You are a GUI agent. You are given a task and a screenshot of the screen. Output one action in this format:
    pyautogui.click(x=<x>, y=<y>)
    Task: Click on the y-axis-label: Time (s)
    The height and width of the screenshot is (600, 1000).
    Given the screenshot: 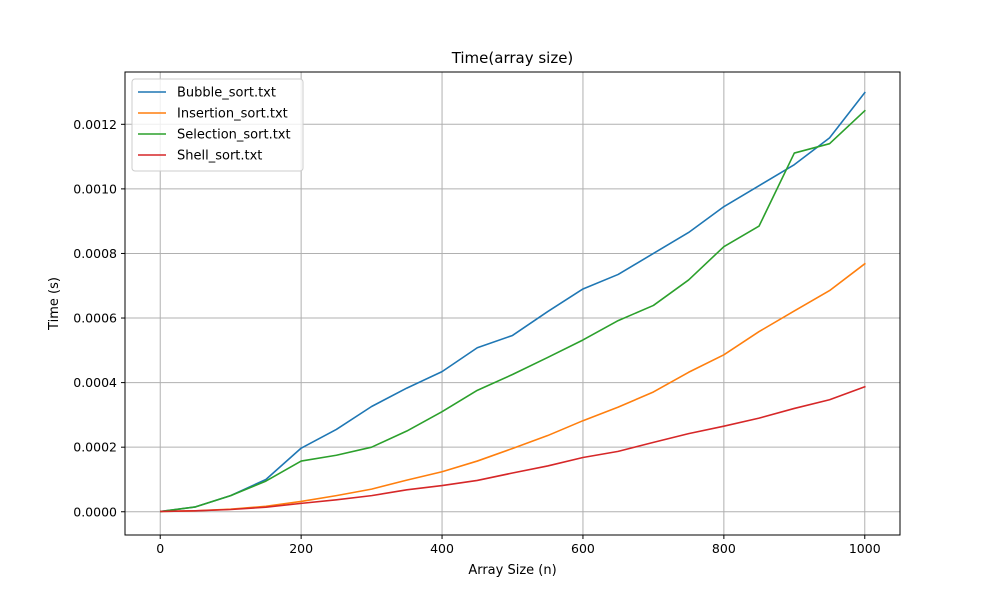 What is the action you would take?
    pyautogui.click(x=54, y=304)
    